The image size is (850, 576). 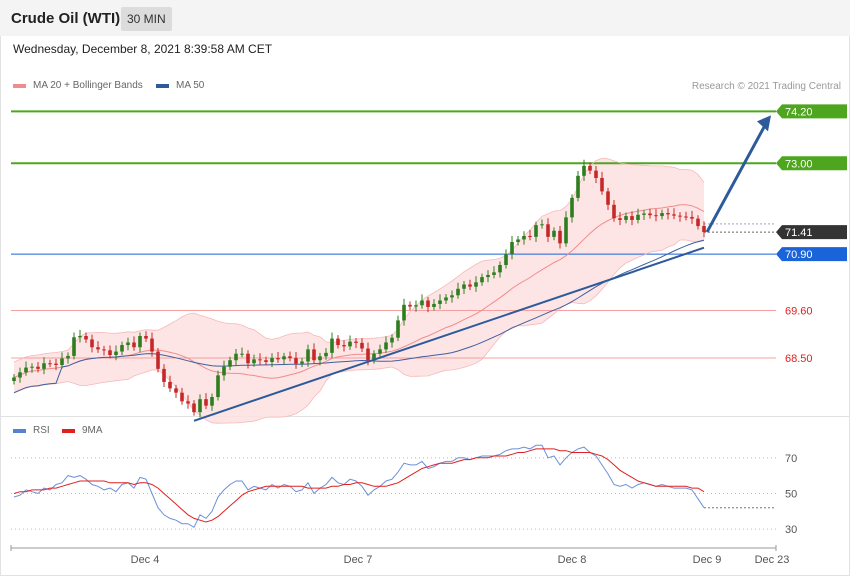 What do you see at coordinates (799, 311) in the screenshot?
I see `level-label-69-60: 69.60` at bounding box center [799, 311].